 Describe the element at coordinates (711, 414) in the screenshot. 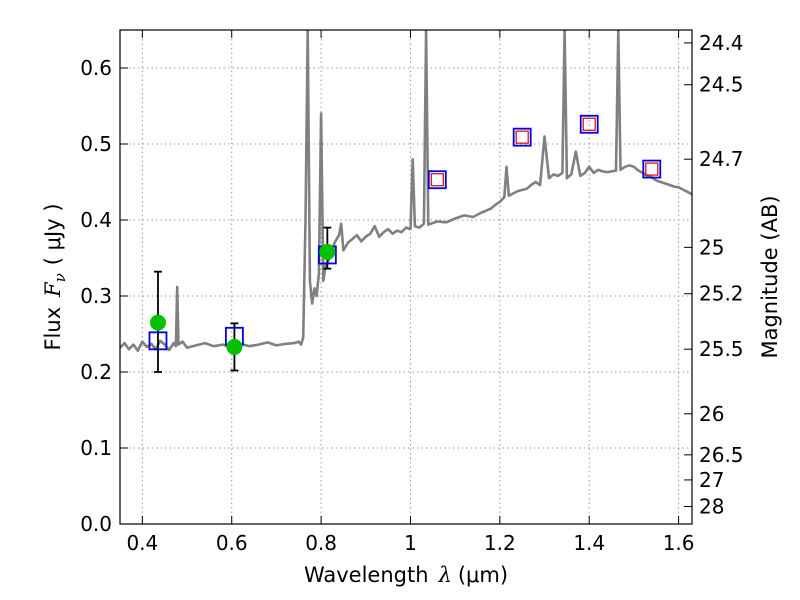

I see `y2-tick-label: 26` at that location.